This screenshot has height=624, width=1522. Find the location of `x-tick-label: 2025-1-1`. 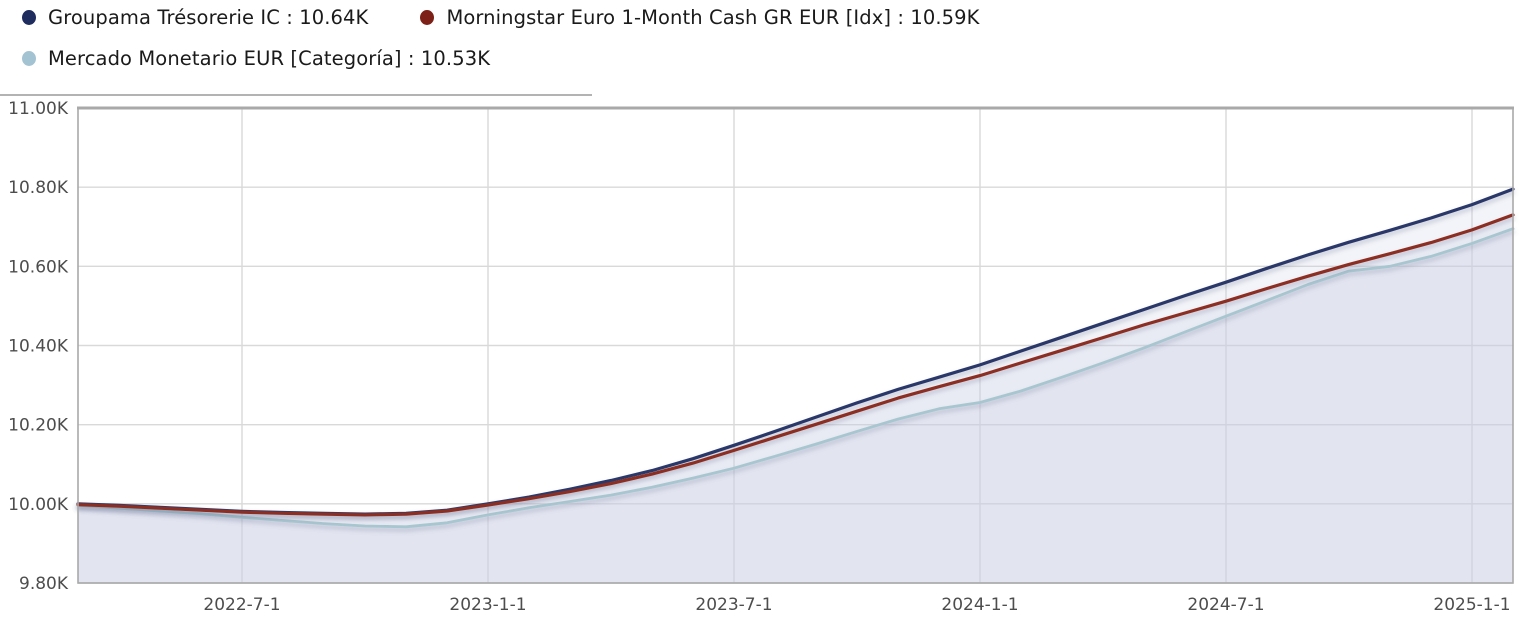

x-tick-label: 2025-1-1 is located at coordinates (1471, 605).